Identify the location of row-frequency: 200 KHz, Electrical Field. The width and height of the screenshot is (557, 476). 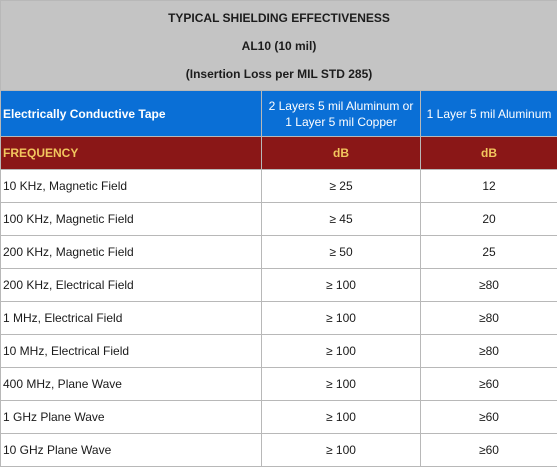
(131, 285).